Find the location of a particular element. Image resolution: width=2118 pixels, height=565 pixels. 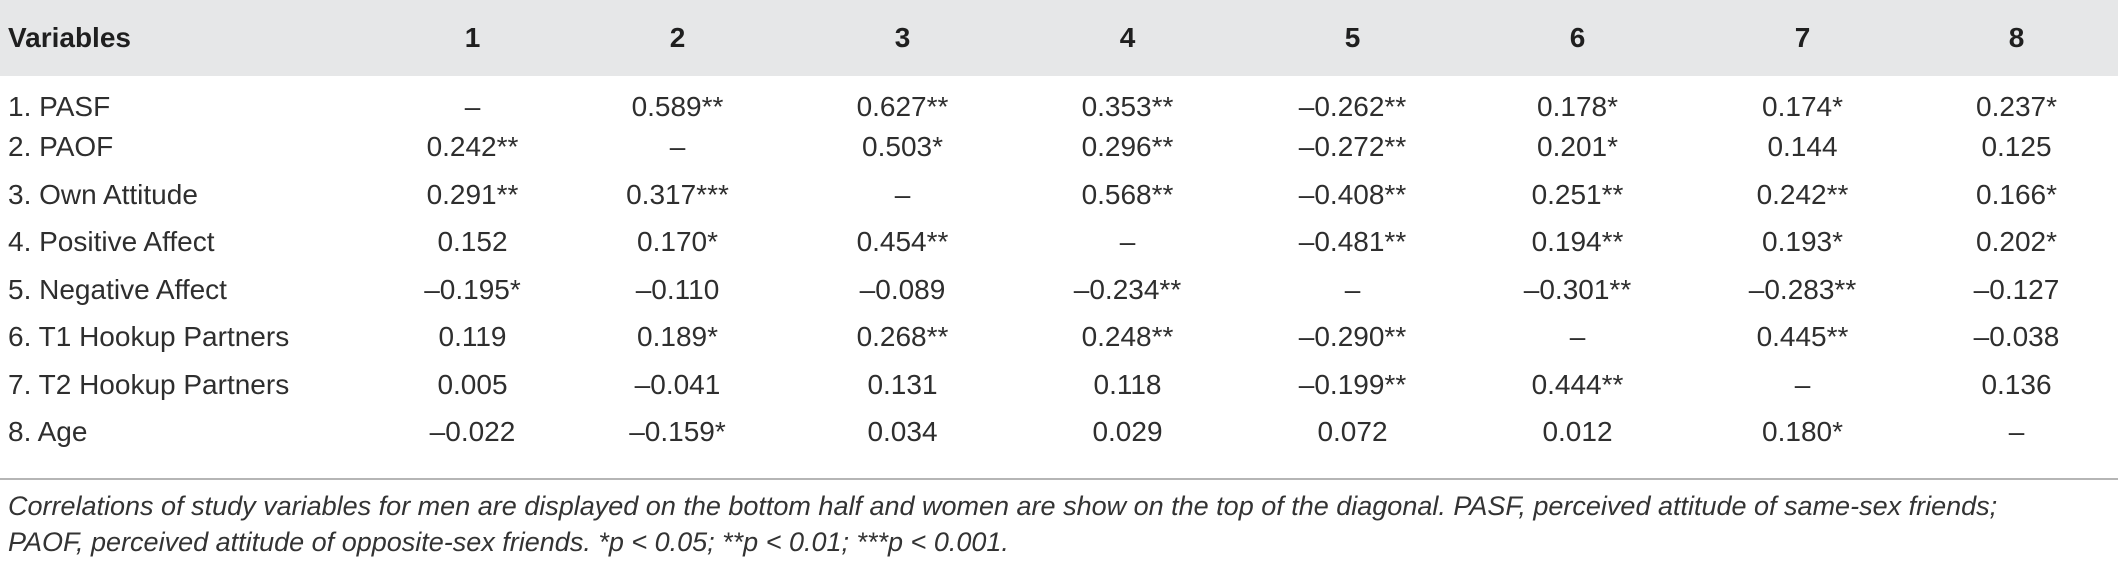

column-header-4: 4 is located at coordinates (1127, 37).